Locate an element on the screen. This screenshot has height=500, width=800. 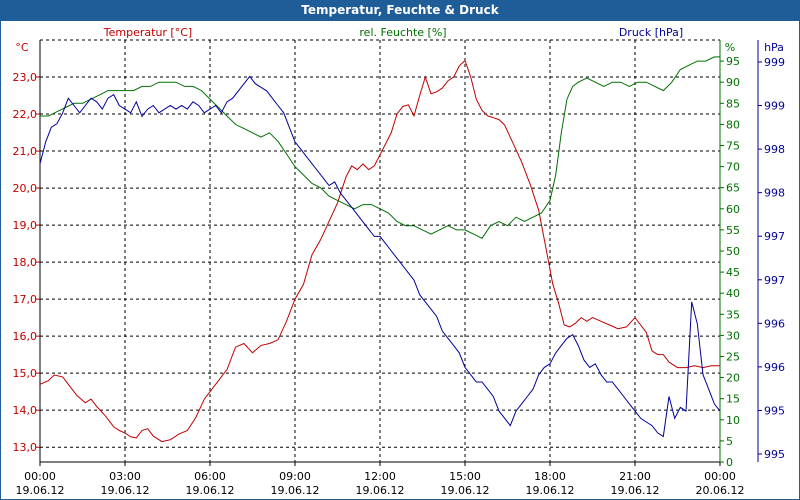
left-axis-unit: °C is located at coordinates (22, 47).